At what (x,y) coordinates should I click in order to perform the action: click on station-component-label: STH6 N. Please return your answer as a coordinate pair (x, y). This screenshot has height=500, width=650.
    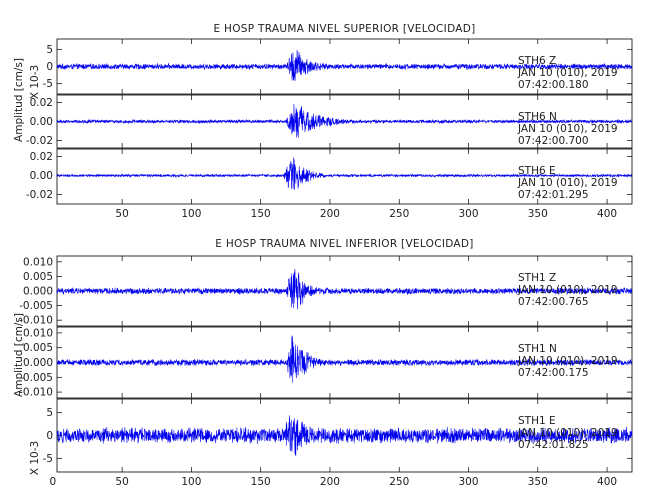
    Looking at the image, I should click on (537, 117).